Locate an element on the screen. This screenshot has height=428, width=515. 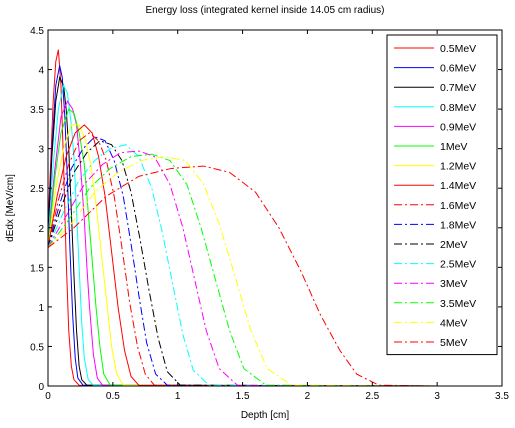
legend-entry-label: 0.9MeV is located at coordinates (458, 127).